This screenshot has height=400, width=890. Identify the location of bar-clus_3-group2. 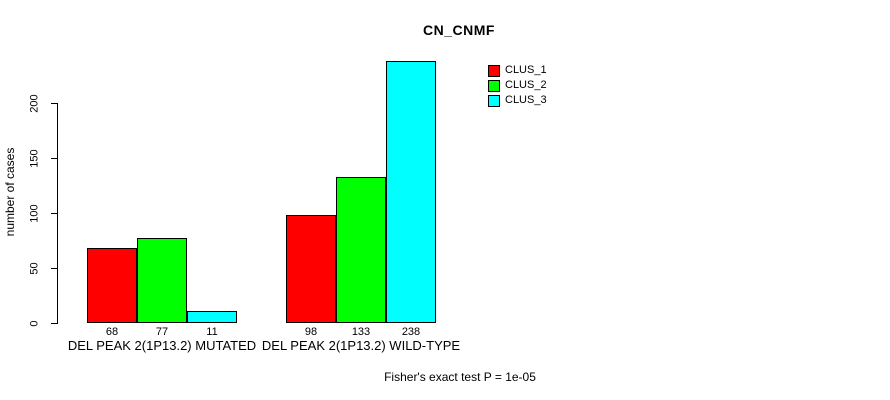
(411, 192).